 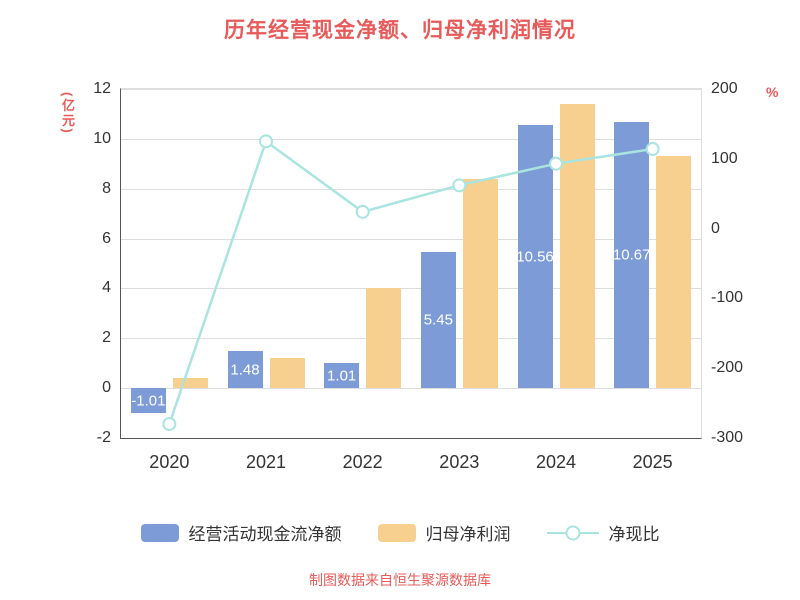 I want to click on right-axis-tick-label: -100, so click(x=727, y=298).